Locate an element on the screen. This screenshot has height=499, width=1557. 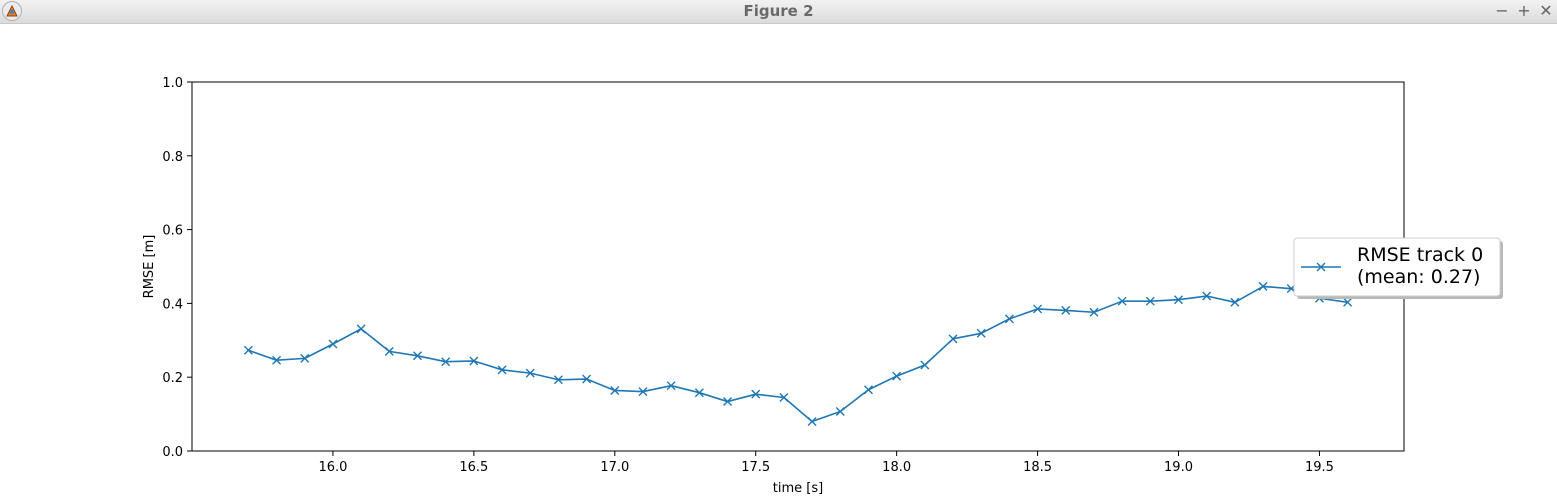
y-tick-label: 0.6 is located at coordinates (172, 231).